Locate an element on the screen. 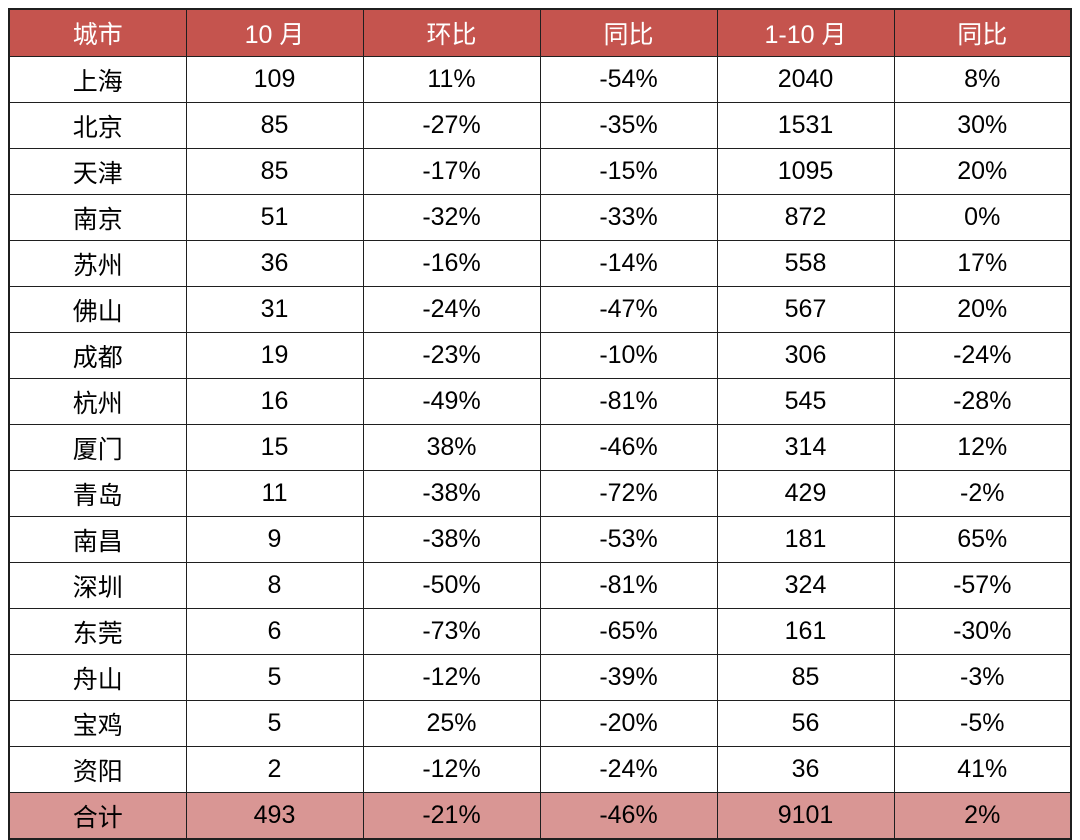  total-value-cell: 9101 is located at coordinates (805, 816).